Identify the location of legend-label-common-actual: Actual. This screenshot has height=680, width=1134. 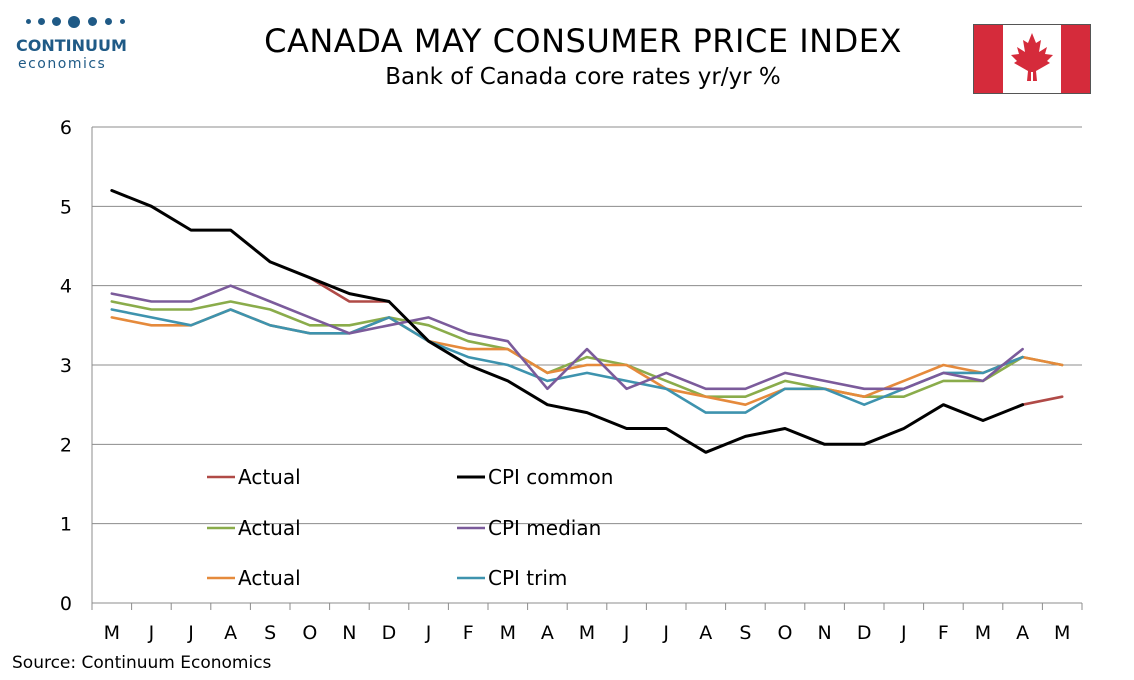
(269, 477).